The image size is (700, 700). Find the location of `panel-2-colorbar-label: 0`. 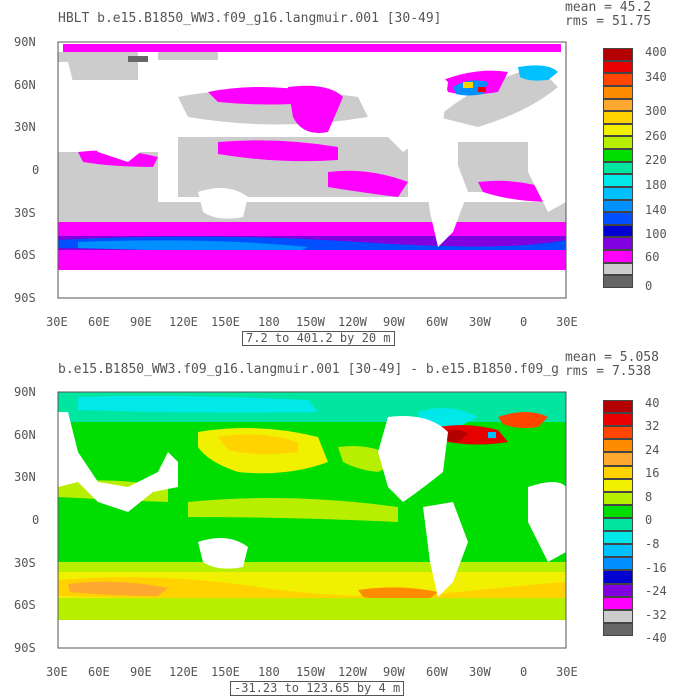

panel-2-colorbar-label: 0 is located at coordinates (649, 520).